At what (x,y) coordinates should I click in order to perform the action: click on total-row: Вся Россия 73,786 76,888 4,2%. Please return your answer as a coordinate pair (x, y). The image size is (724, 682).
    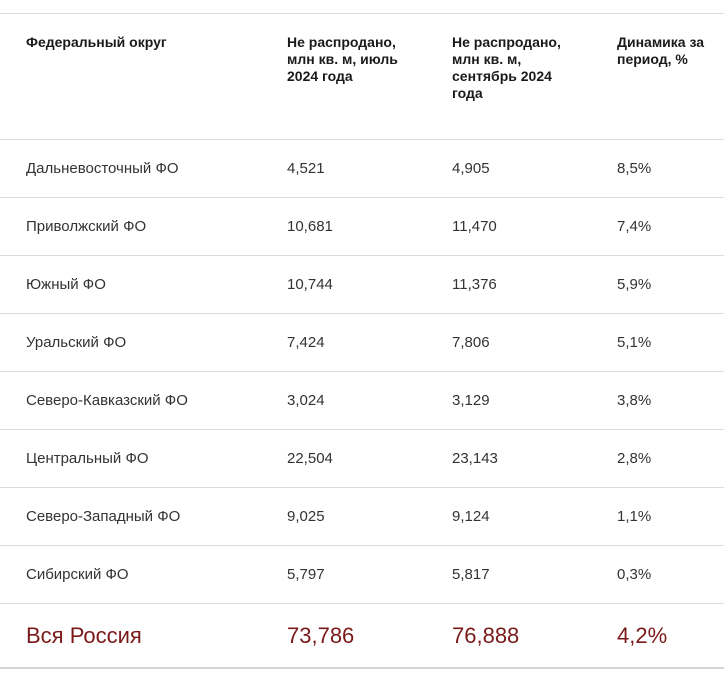
    Looking at the image, I should click on (362, 636).